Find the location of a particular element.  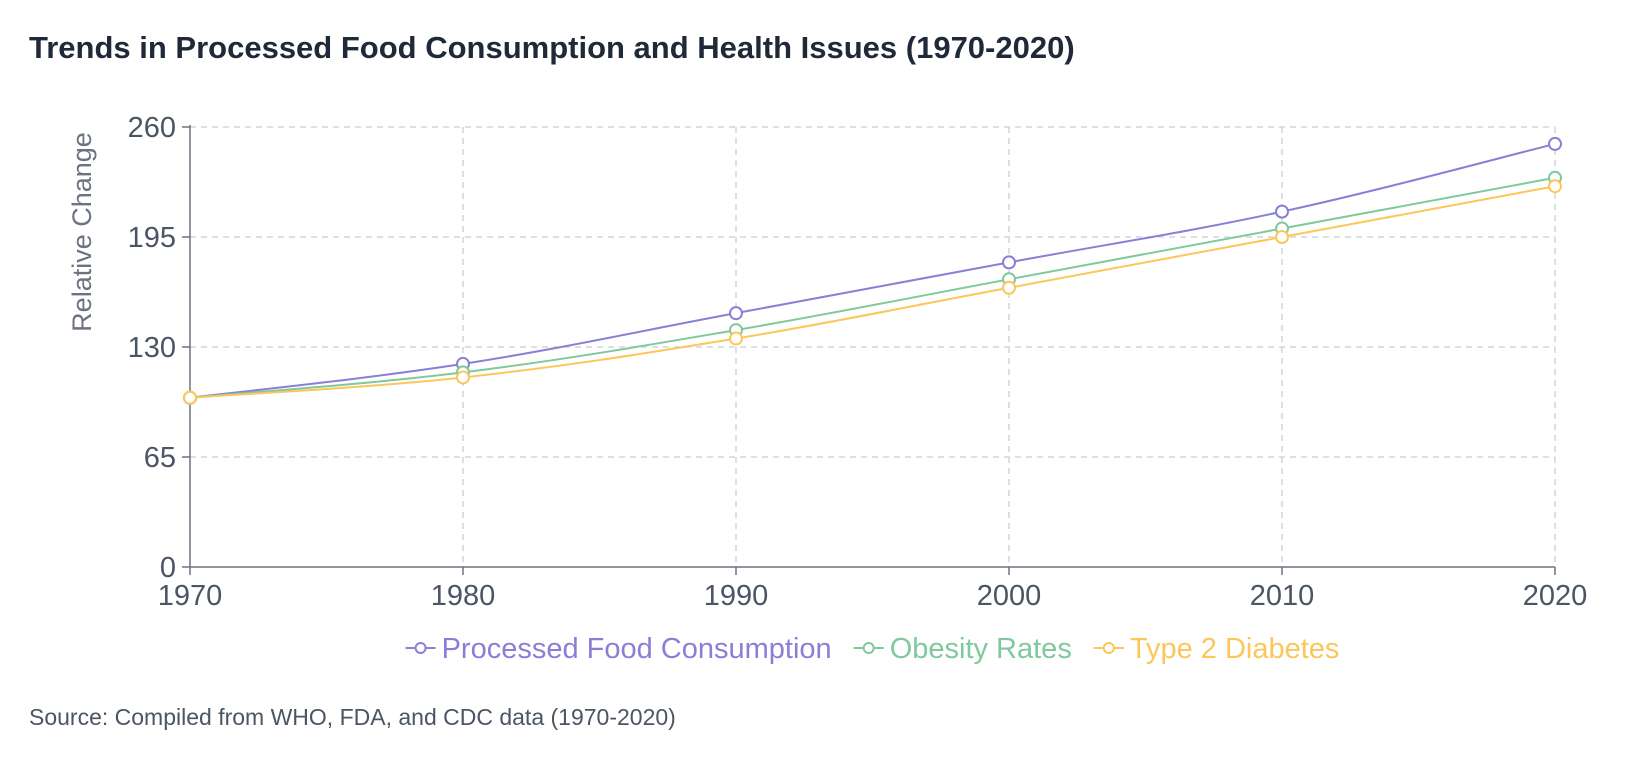

x-tick-label: 1990 is located at coordinates (736, 596).